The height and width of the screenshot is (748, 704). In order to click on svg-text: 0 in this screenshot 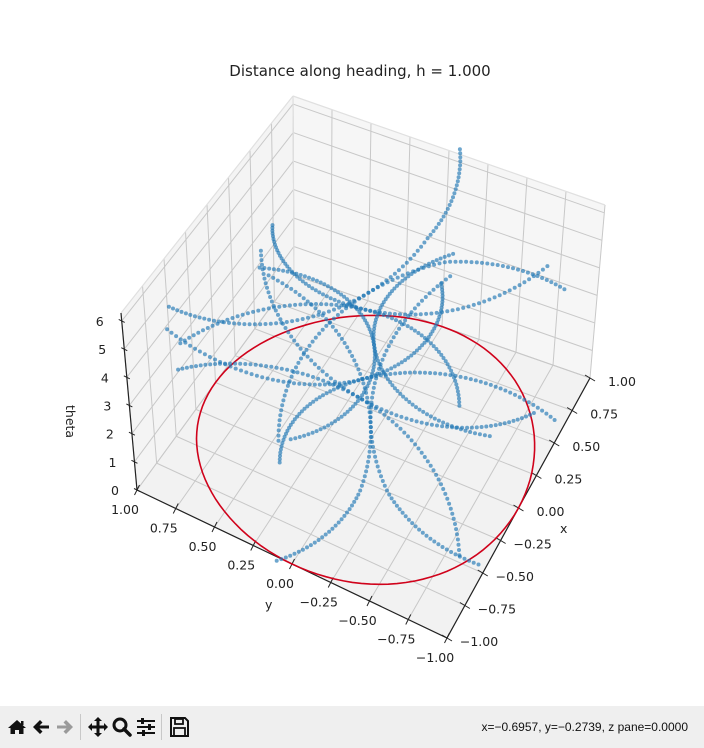, I will do `click(115, 490)`.